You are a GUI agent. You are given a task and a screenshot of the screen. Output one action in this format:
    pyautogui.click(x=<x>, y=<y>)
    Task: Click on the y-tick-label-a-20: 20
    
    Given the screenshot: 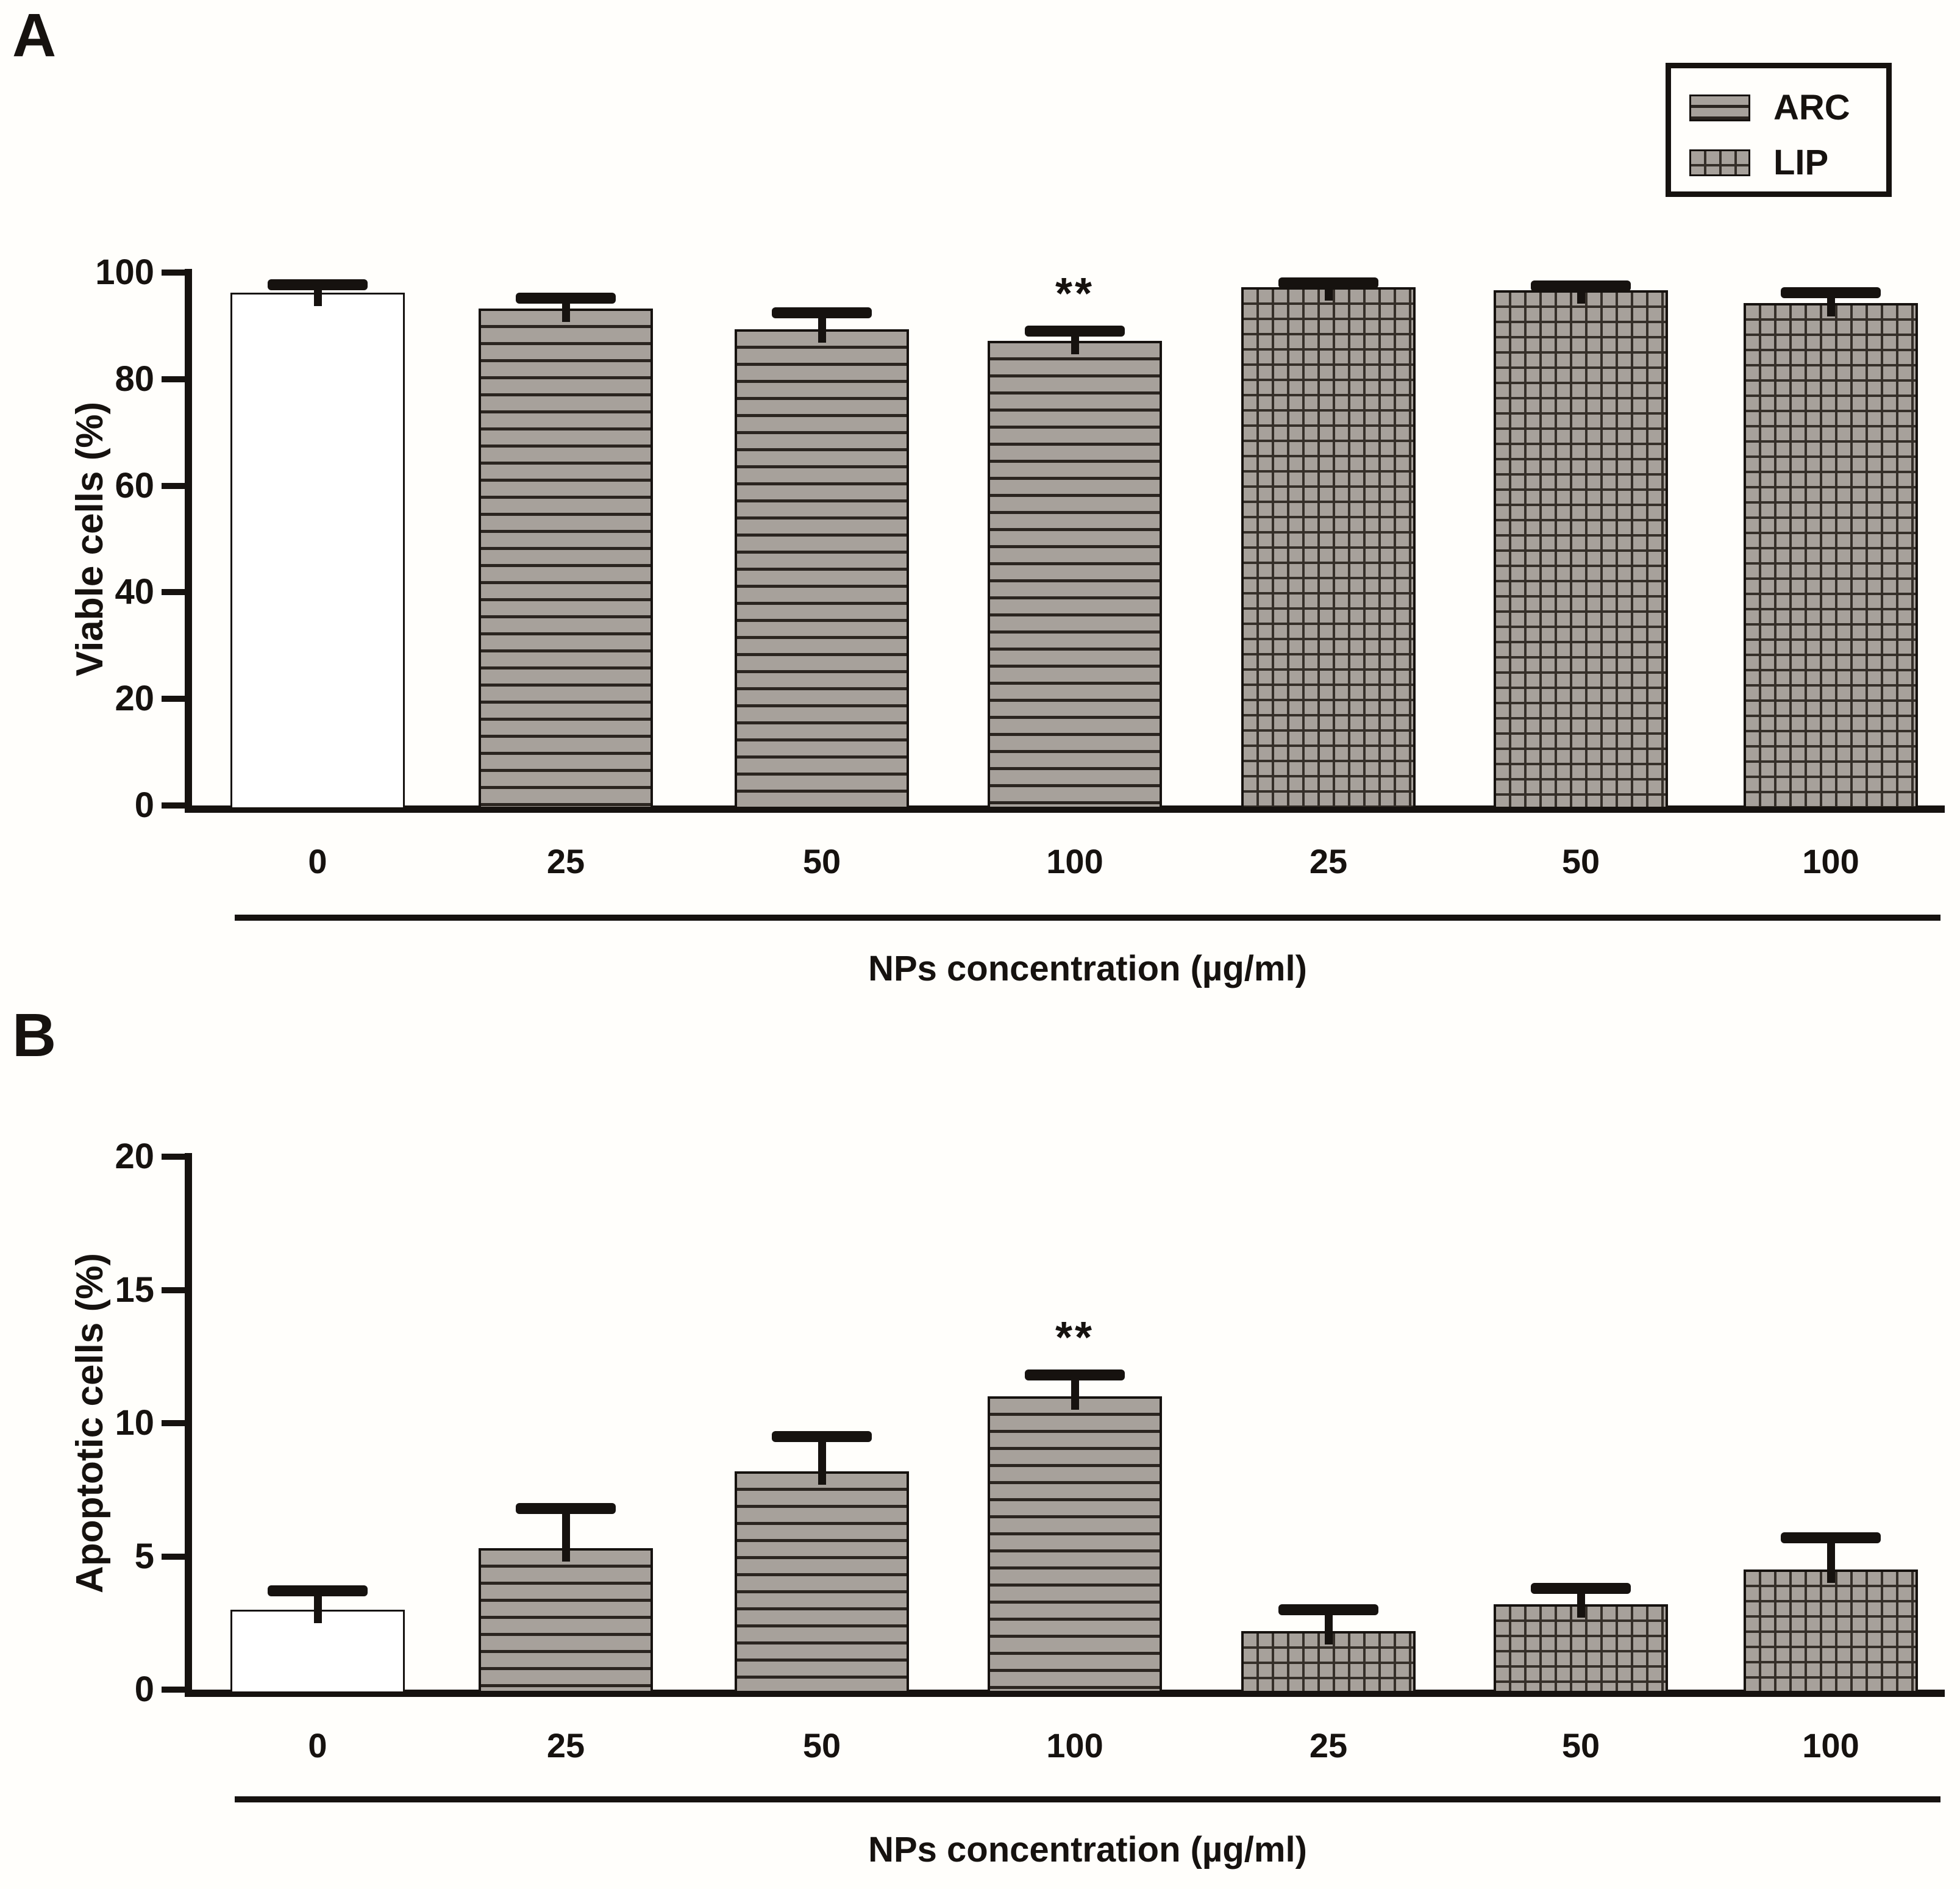 What is the action you would take?
    pyautogui.click(x=135, y=699)
    